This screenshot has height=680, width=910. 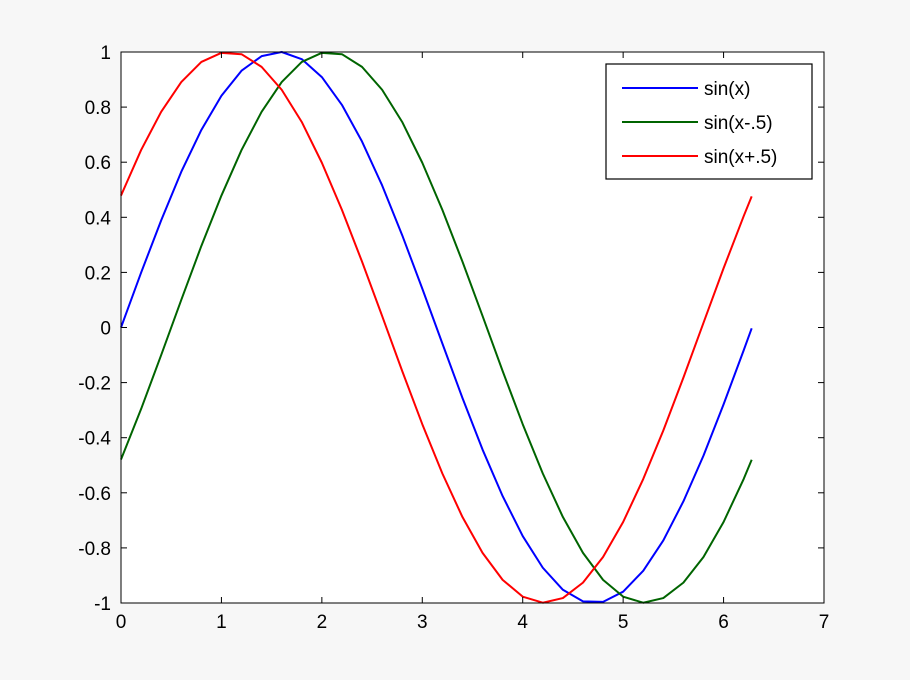 What do you see at coordinates (105, 329) in the screenshot?
I see `y-tick-label: 0` at bounding box center [105, 329].